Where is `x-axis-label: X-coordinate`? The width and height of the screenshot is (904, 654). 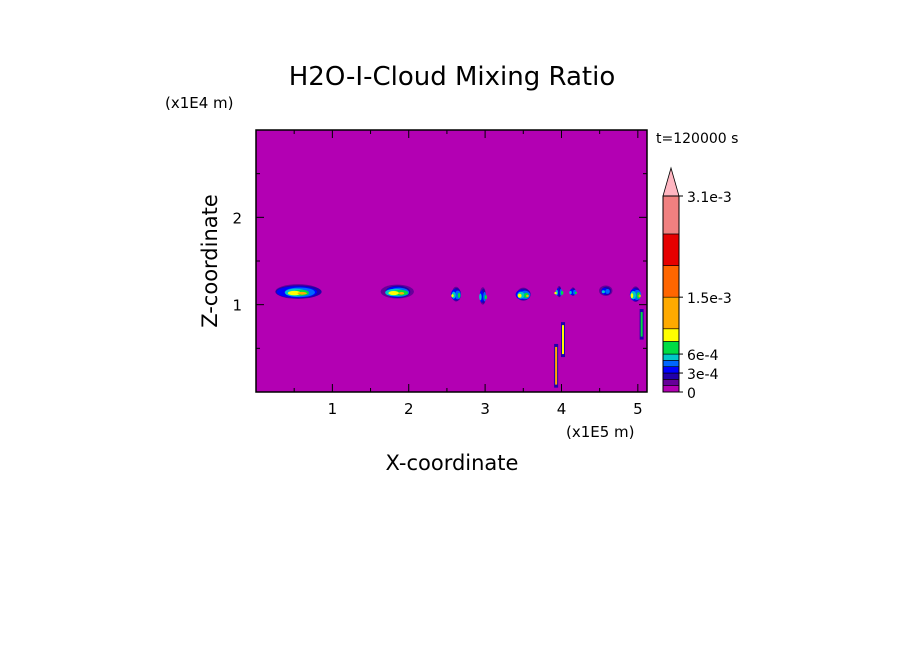 x-axis-label: X-coordinate is located at coordinates (452, 463).